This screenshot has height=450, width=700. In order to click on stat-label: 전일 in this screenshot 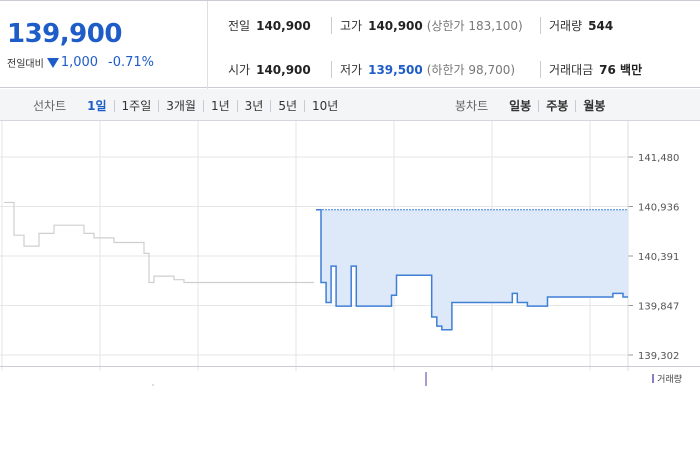, I will do `click(239, 26)`.